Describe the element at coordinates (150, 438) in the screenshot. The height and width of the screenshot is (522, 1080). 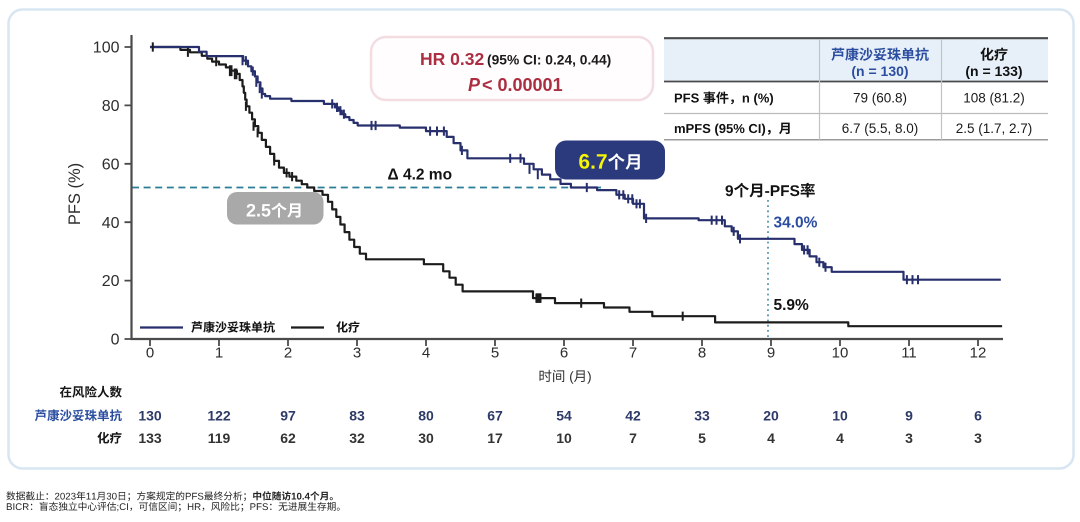
I see `svg-text: 133` at that location.